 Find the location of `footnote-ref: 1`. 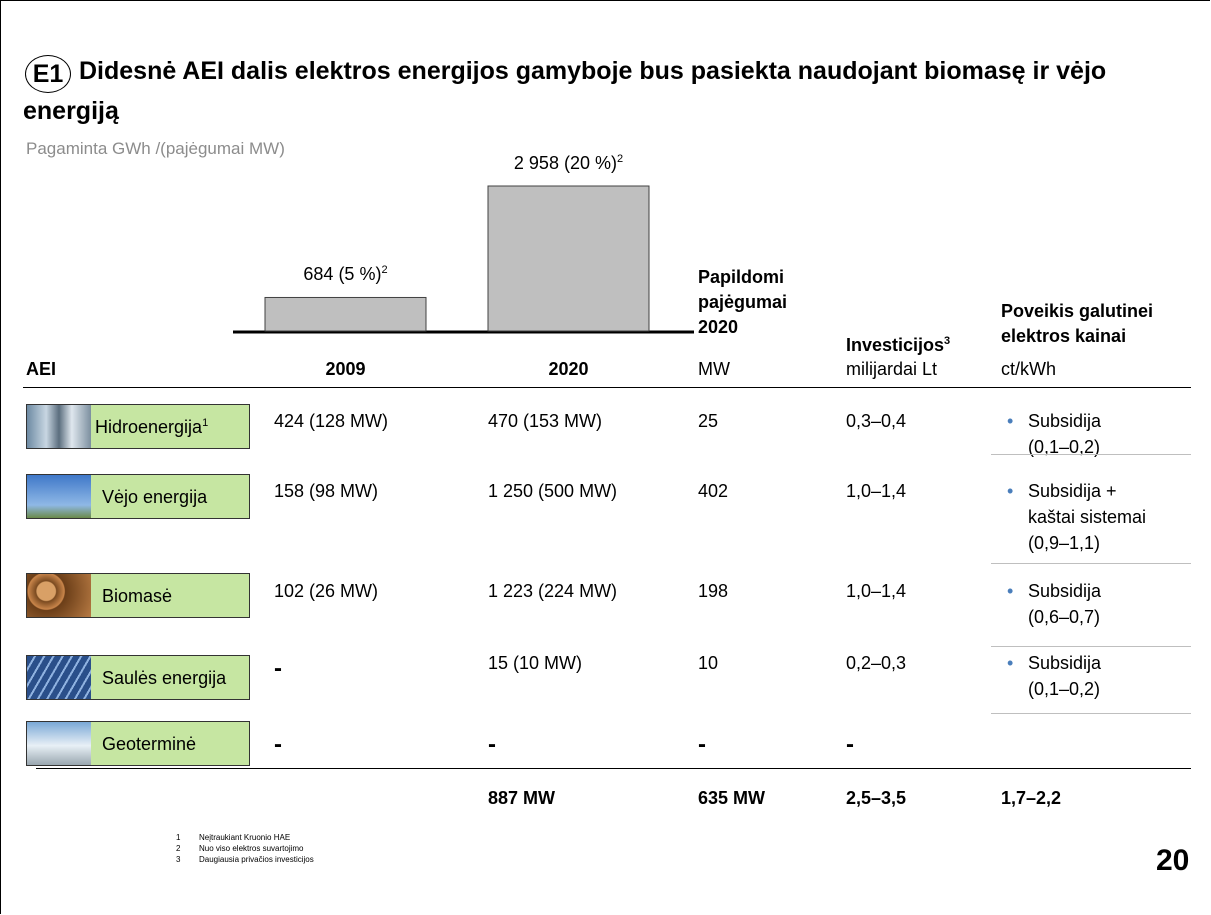

footnote-ref: 1 is located at coordinates (205, 423).